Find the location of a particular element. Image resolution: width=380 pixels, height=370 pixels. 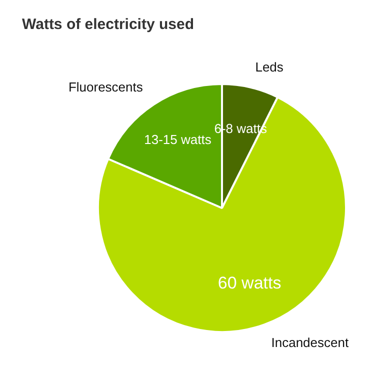

slice-label: Leds is located at coordinates (269, 66).